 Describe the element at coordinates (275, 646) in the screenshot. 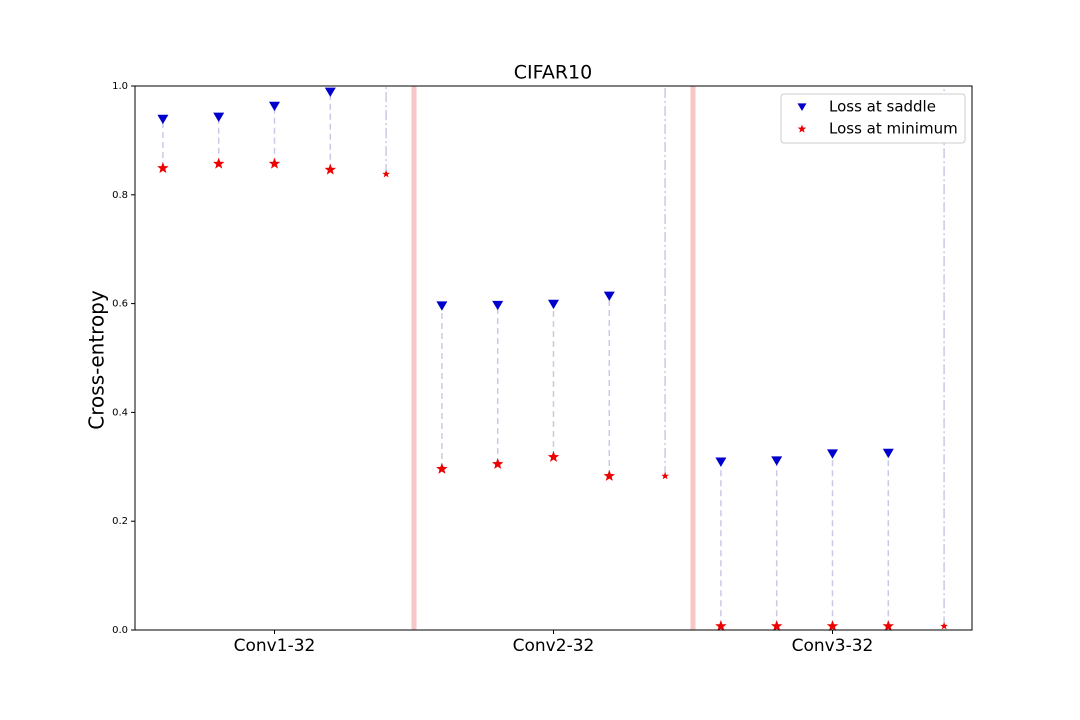

I see `x-tick-label: Conv1-32` at that location.